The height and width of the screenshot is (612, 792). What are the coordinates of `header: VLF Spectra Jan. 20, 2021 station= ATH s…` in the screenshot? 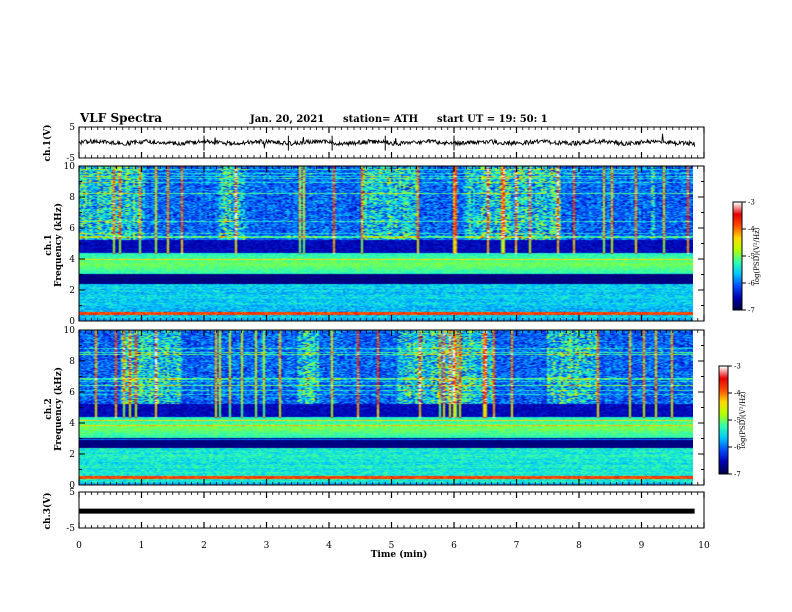 It's located at (313, 118).